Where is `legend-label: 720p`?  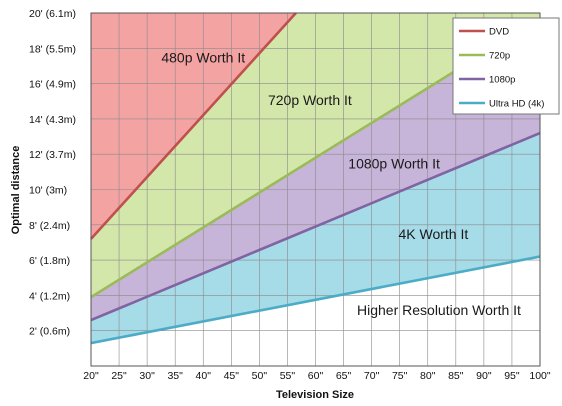 legend-label: 720p is located at coordinates (499, 56).